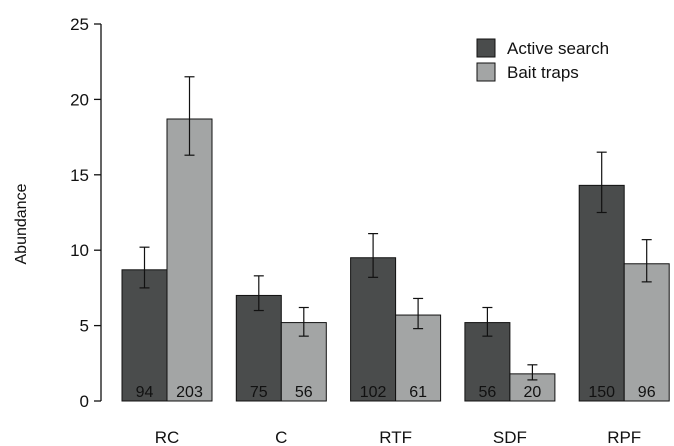  I want to click on y-tick-label-25: 25, so click(79, 24).